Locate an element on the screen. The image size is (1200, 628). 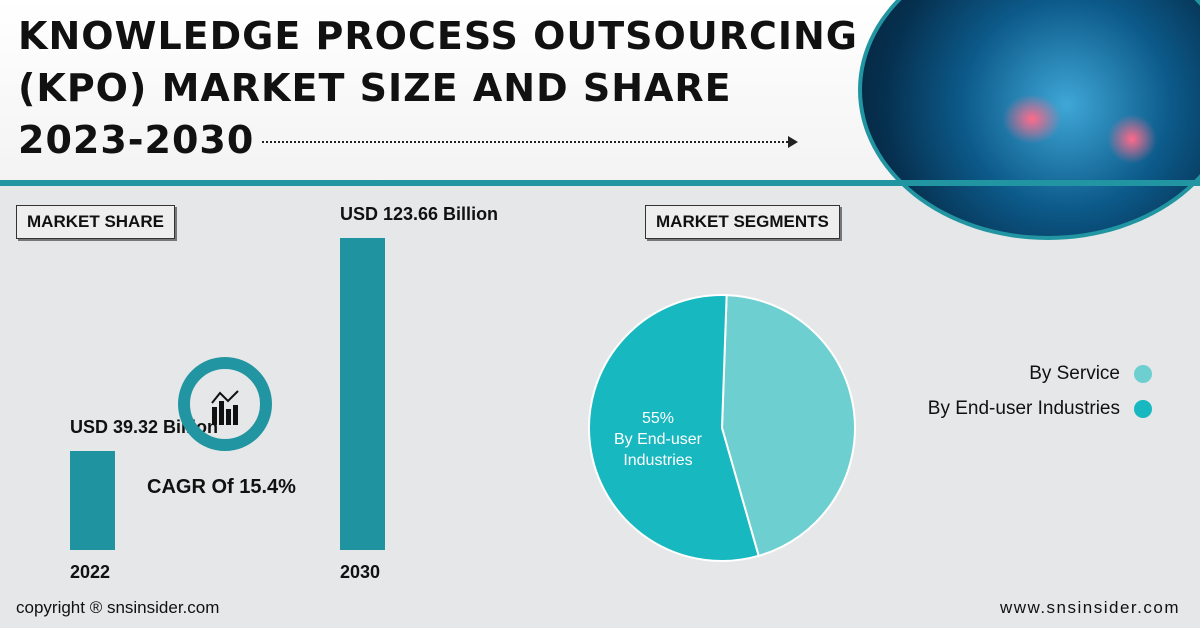
copyright: copyright ® snsinsider.com is located at coordinates (118, 607).